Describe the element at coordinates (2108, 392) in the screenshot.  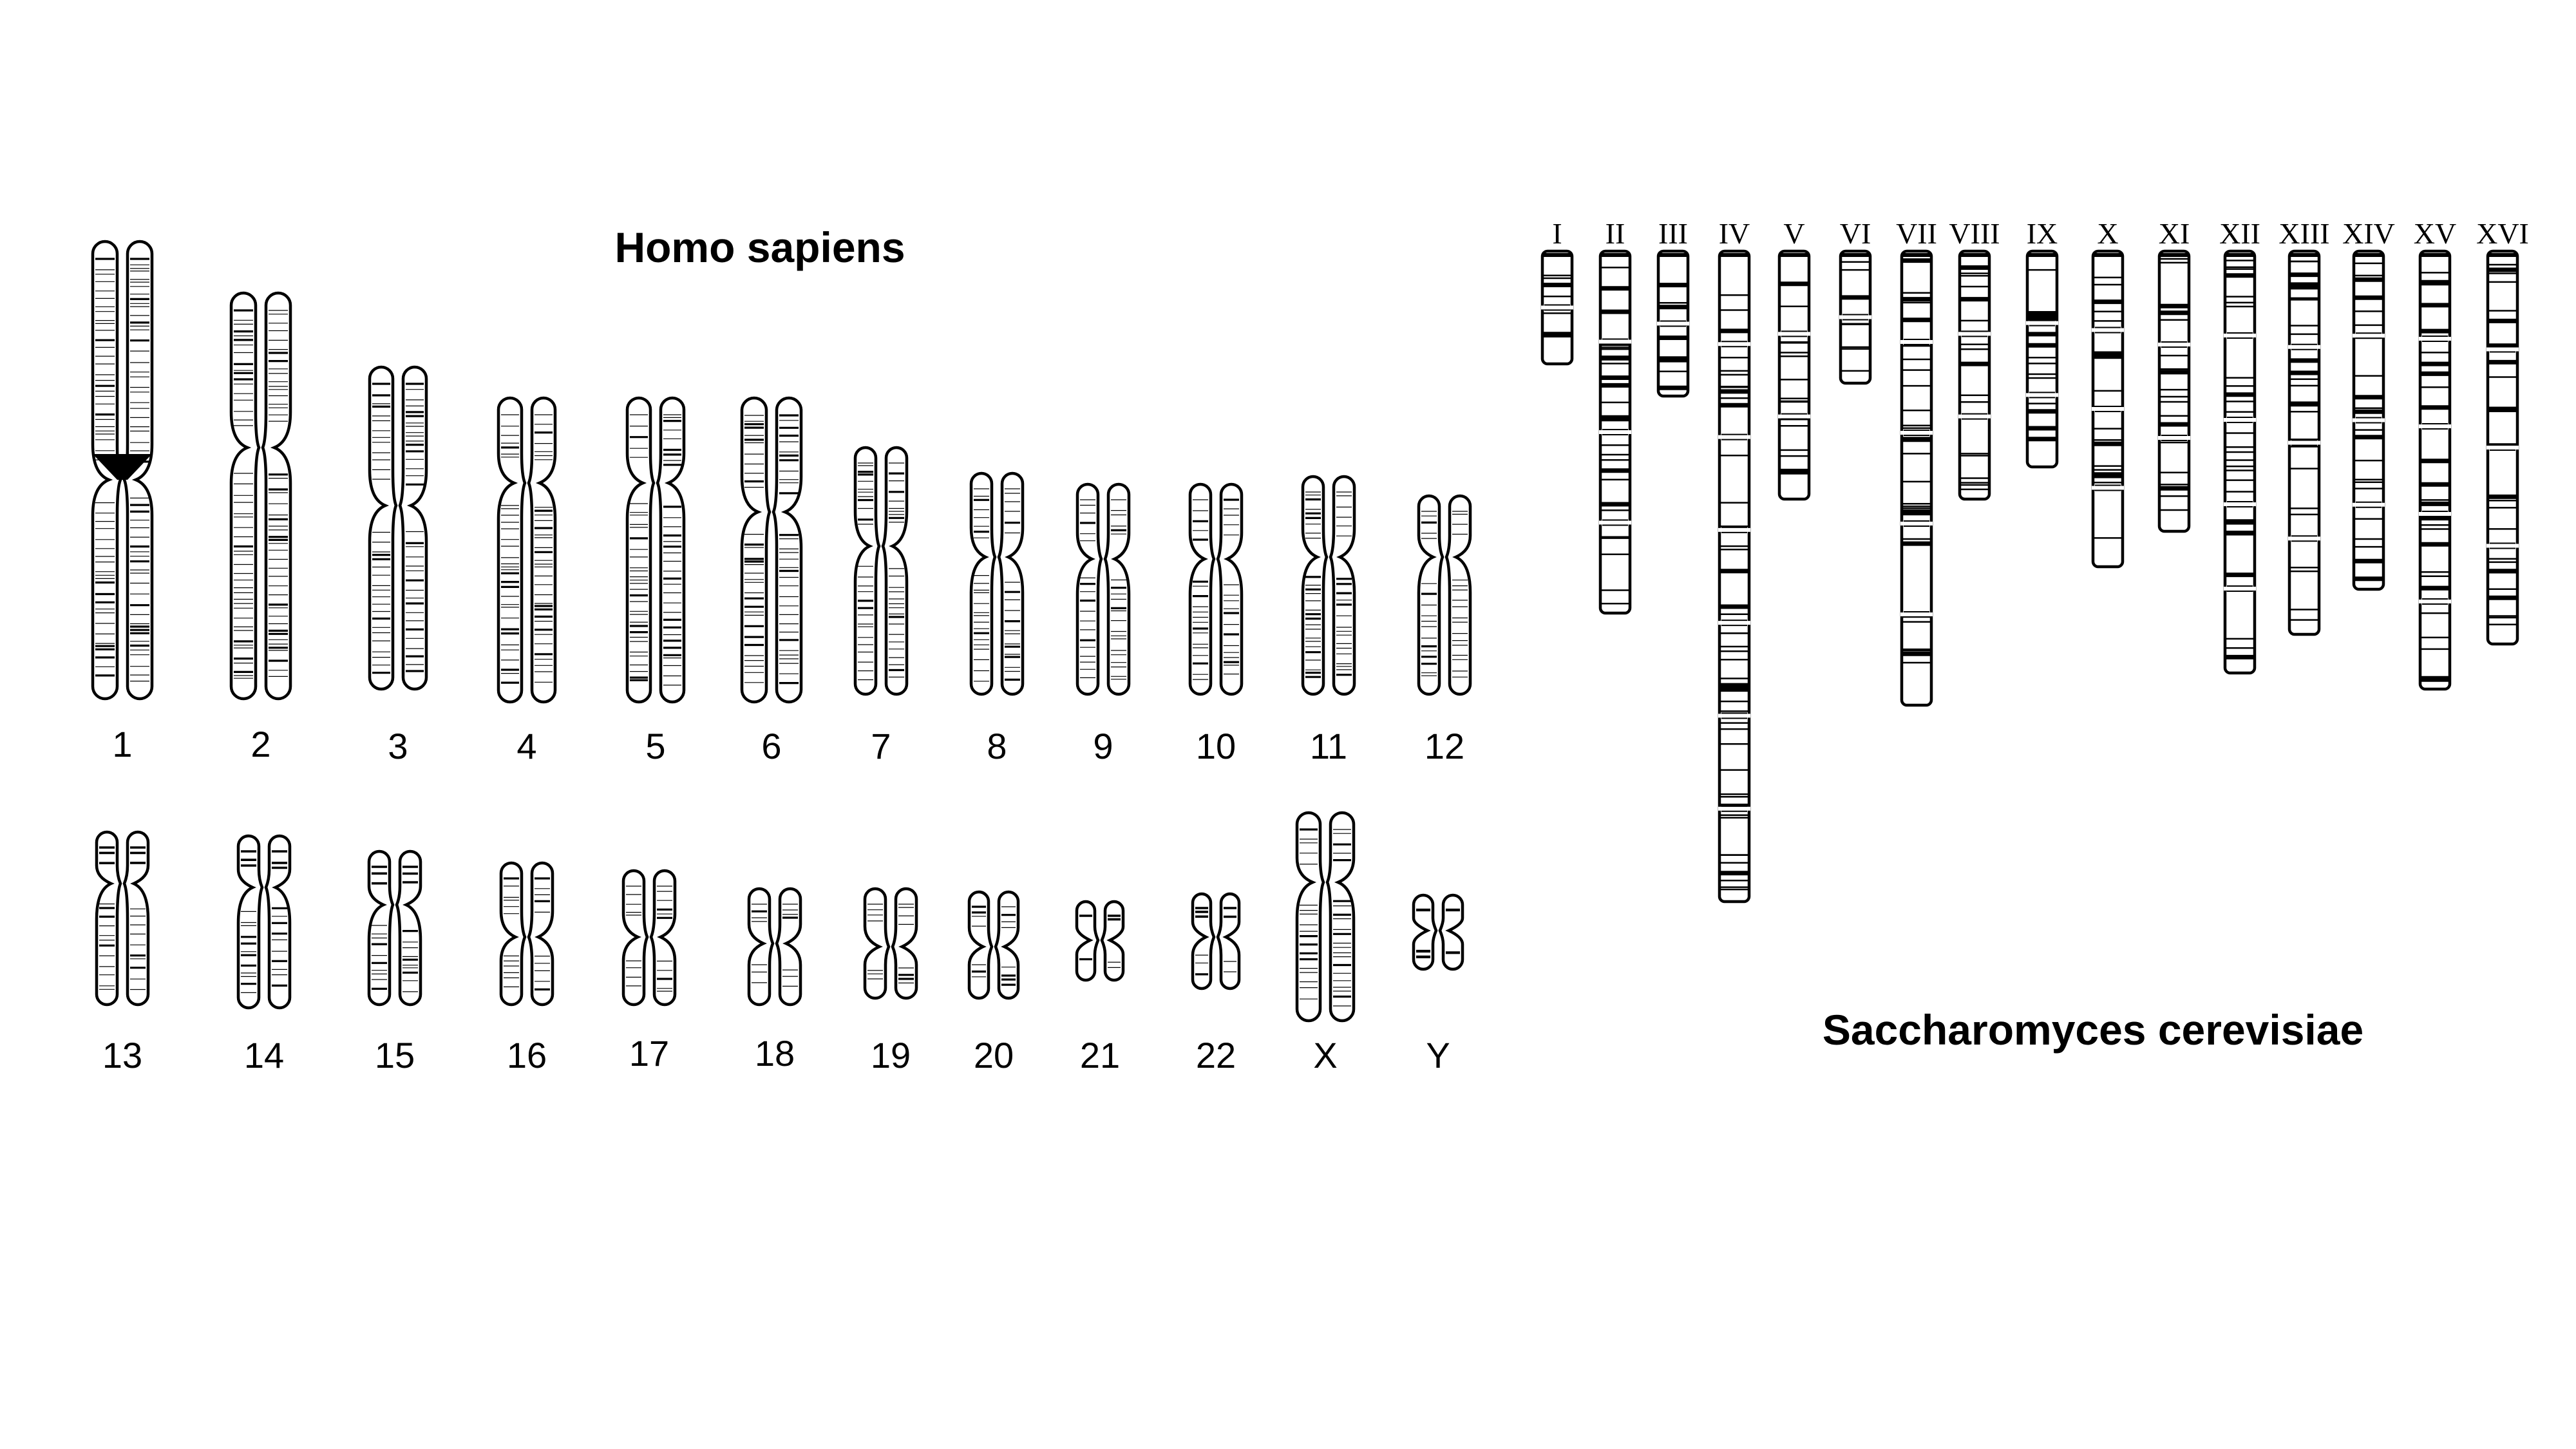
I see `yeast-chromosome: X` at that location.